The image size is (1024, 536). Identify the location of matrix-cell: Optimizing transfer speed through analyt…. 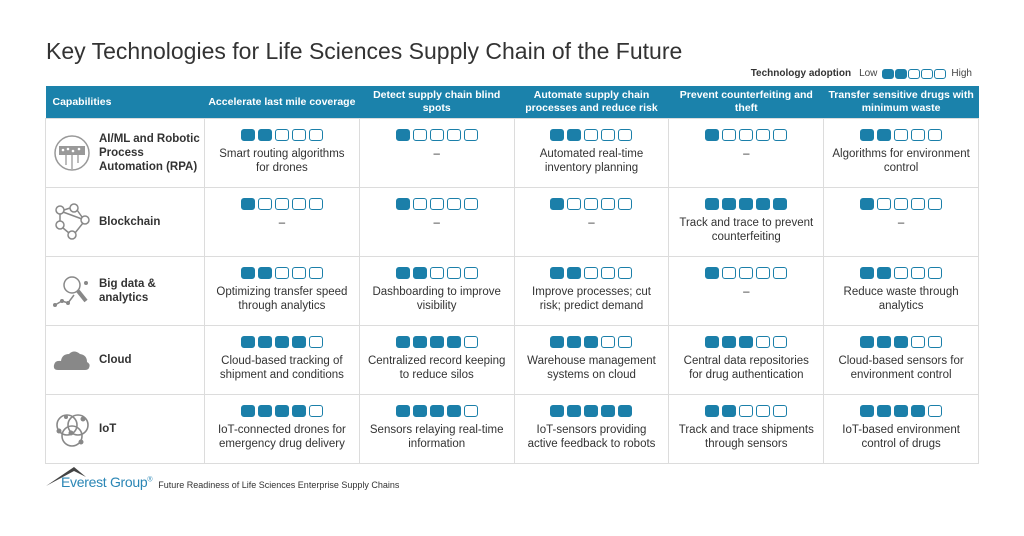
(282, 291).